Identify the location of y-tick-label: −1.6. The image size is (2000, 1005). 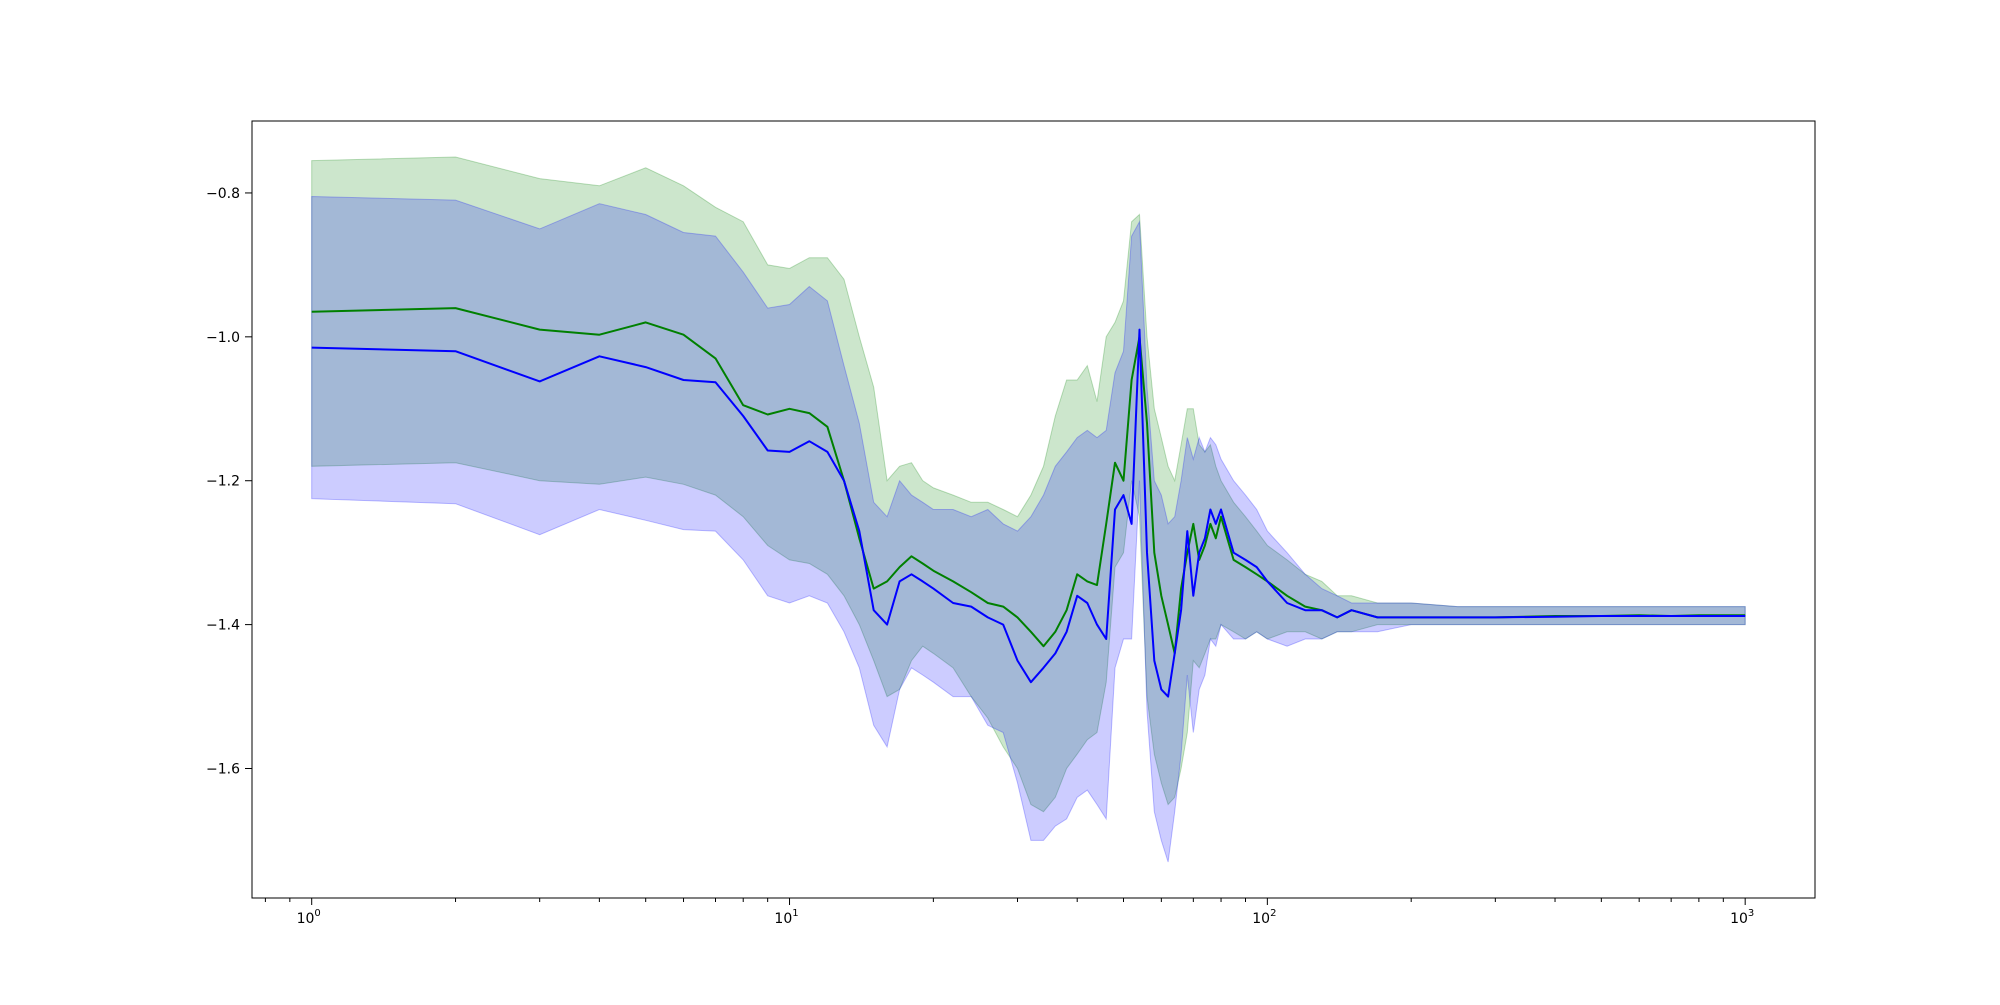
(223, 770).